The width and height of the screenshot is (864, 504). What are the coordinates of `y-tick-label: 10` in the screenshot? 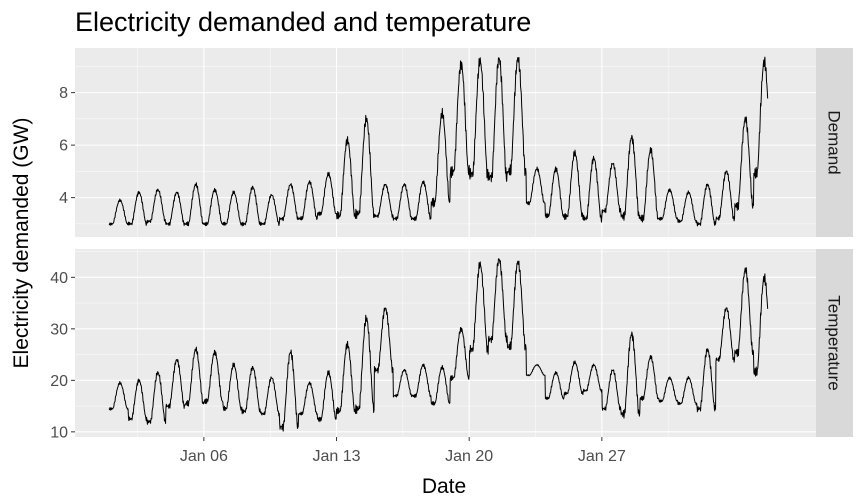 It's located at (59, 432).